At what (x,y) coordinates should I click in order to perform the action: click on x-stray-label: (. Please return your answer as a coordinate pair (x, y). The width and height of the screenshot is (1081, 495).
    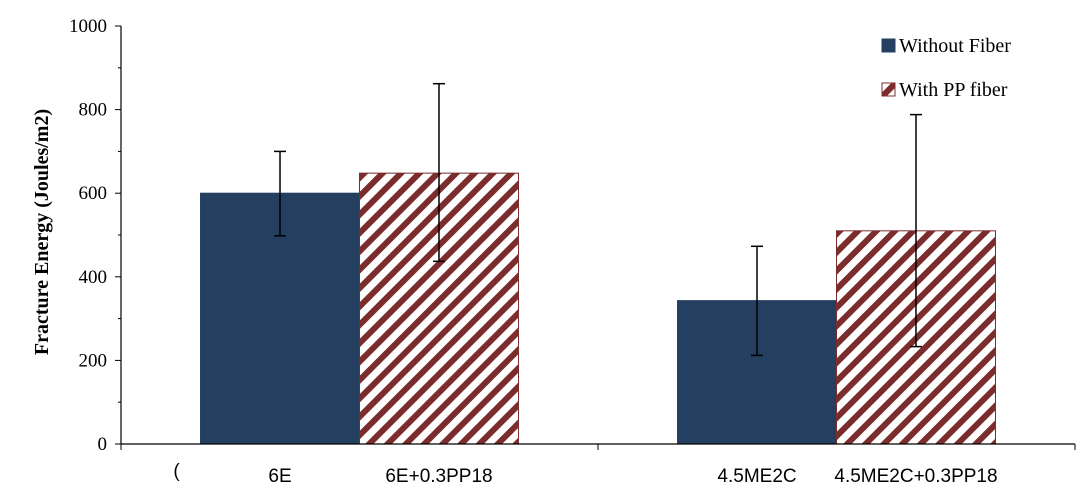
    Looking at the image, I should click on (176, 471).